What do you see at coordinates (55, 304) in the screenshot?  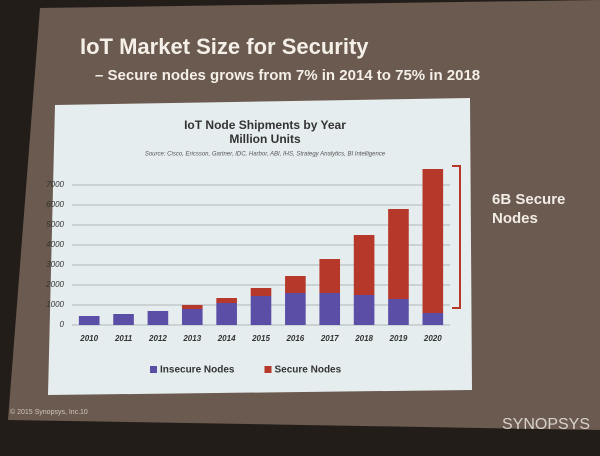 I see `y-tick-label: 1000` at bounding box center [55, 304].